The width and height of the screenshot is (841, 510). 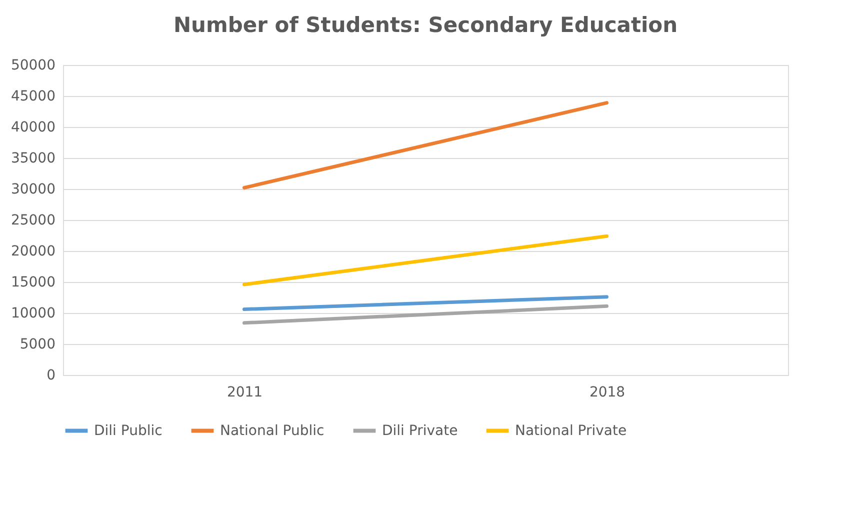 What do you see at coordinates (128, 430) in the screenshot?
I see `legend-label: Dili Public` at bounding box center [128, 430].